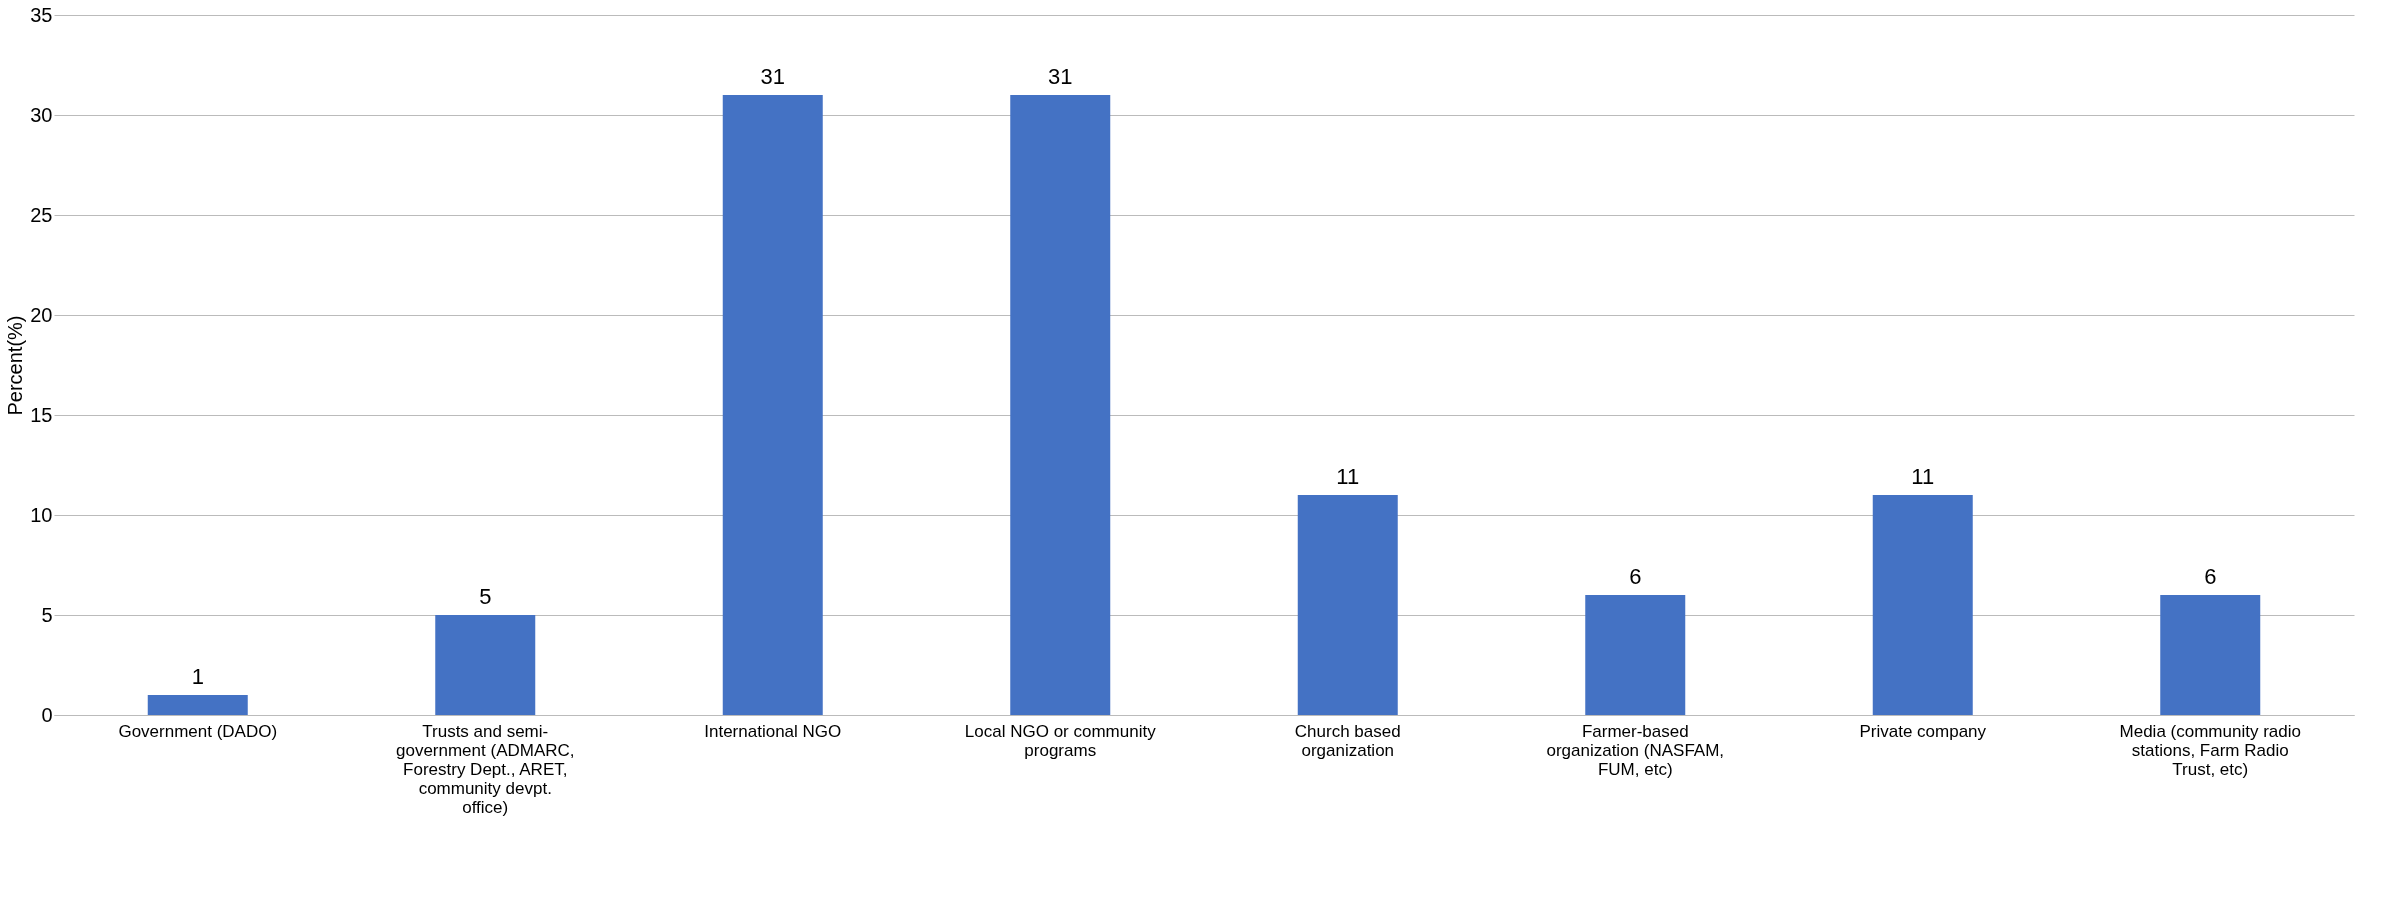 Image resolution: width=2407 pixels, height=912 pixels. I want to click on y-tick-label: 10, so click(41, 514).